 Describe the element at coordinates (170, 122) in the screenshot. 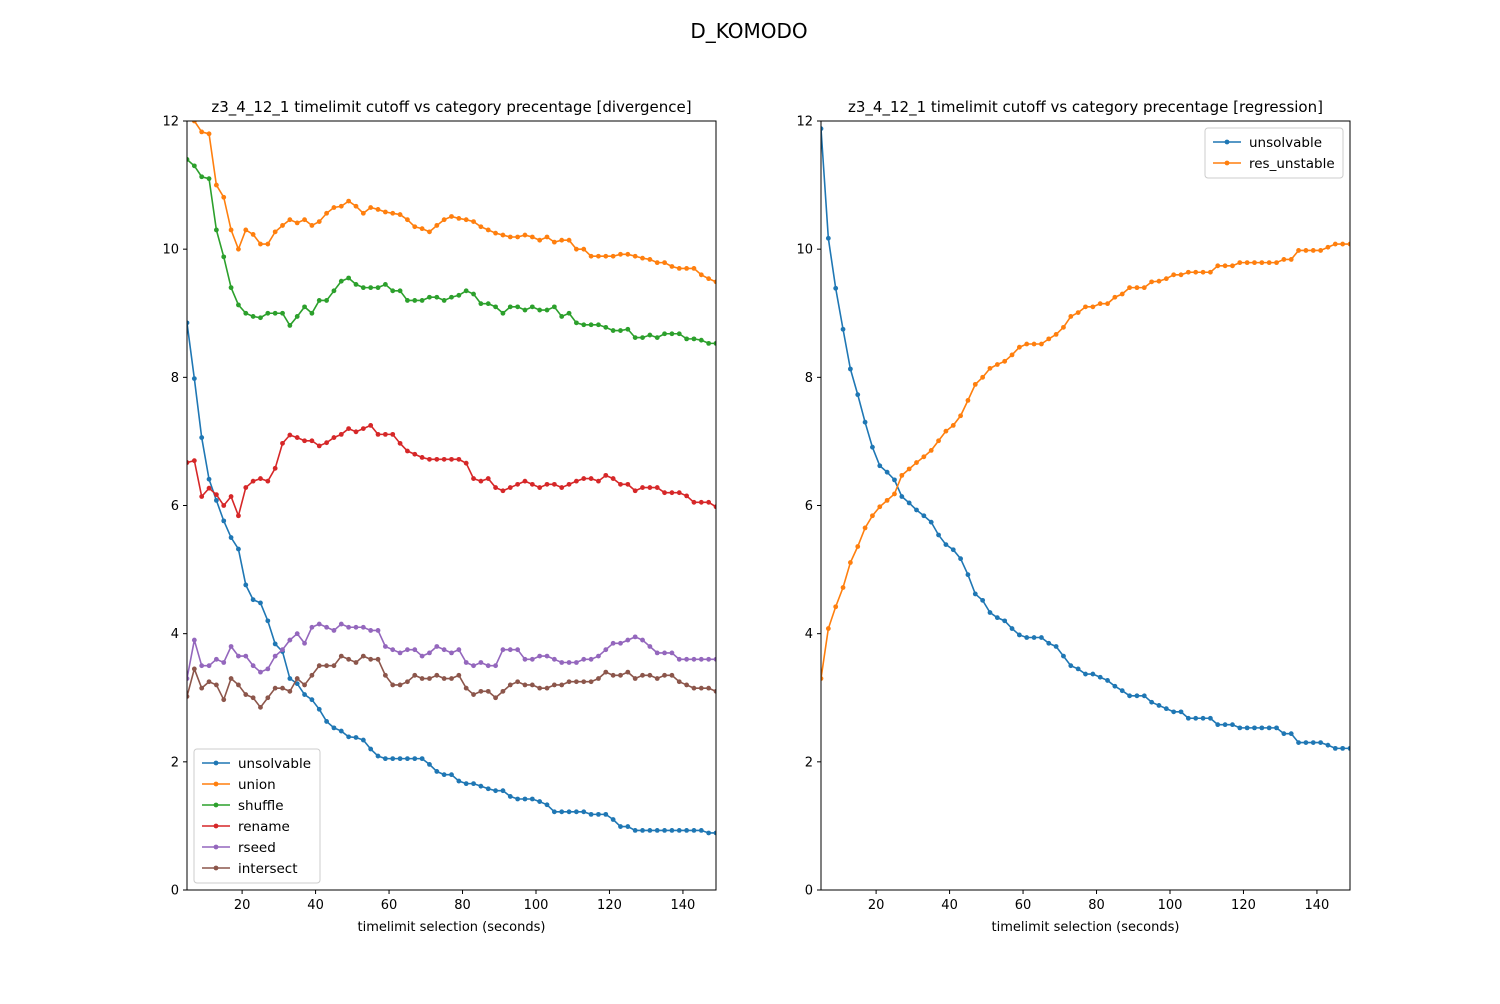

I see `chart-0-ytick-label: 12` at that location.